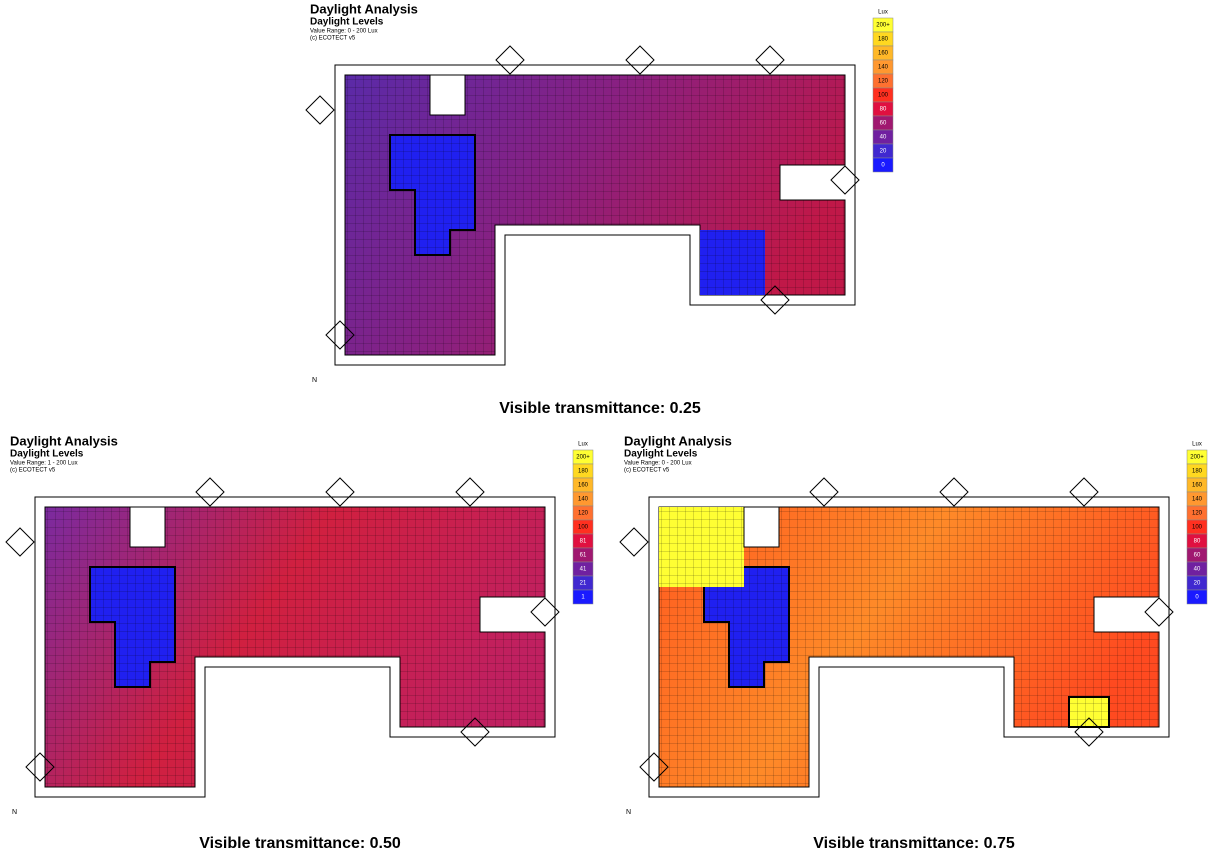 This screenshot has width=1214, height=858. What do you see at coordinates (300, 843) in the screenshot?
I see `caption: Visible transmittance: 0.50` at bounding box center [300, 843].